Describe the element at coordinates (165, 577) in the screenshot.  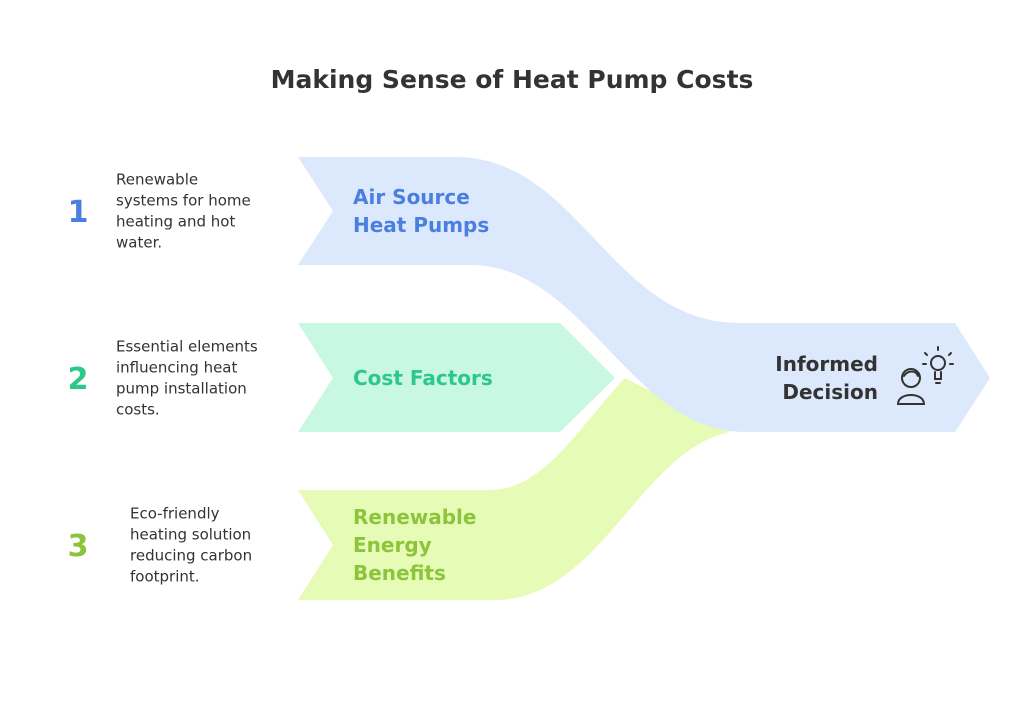
I see `step-description: footprint.` at that location.